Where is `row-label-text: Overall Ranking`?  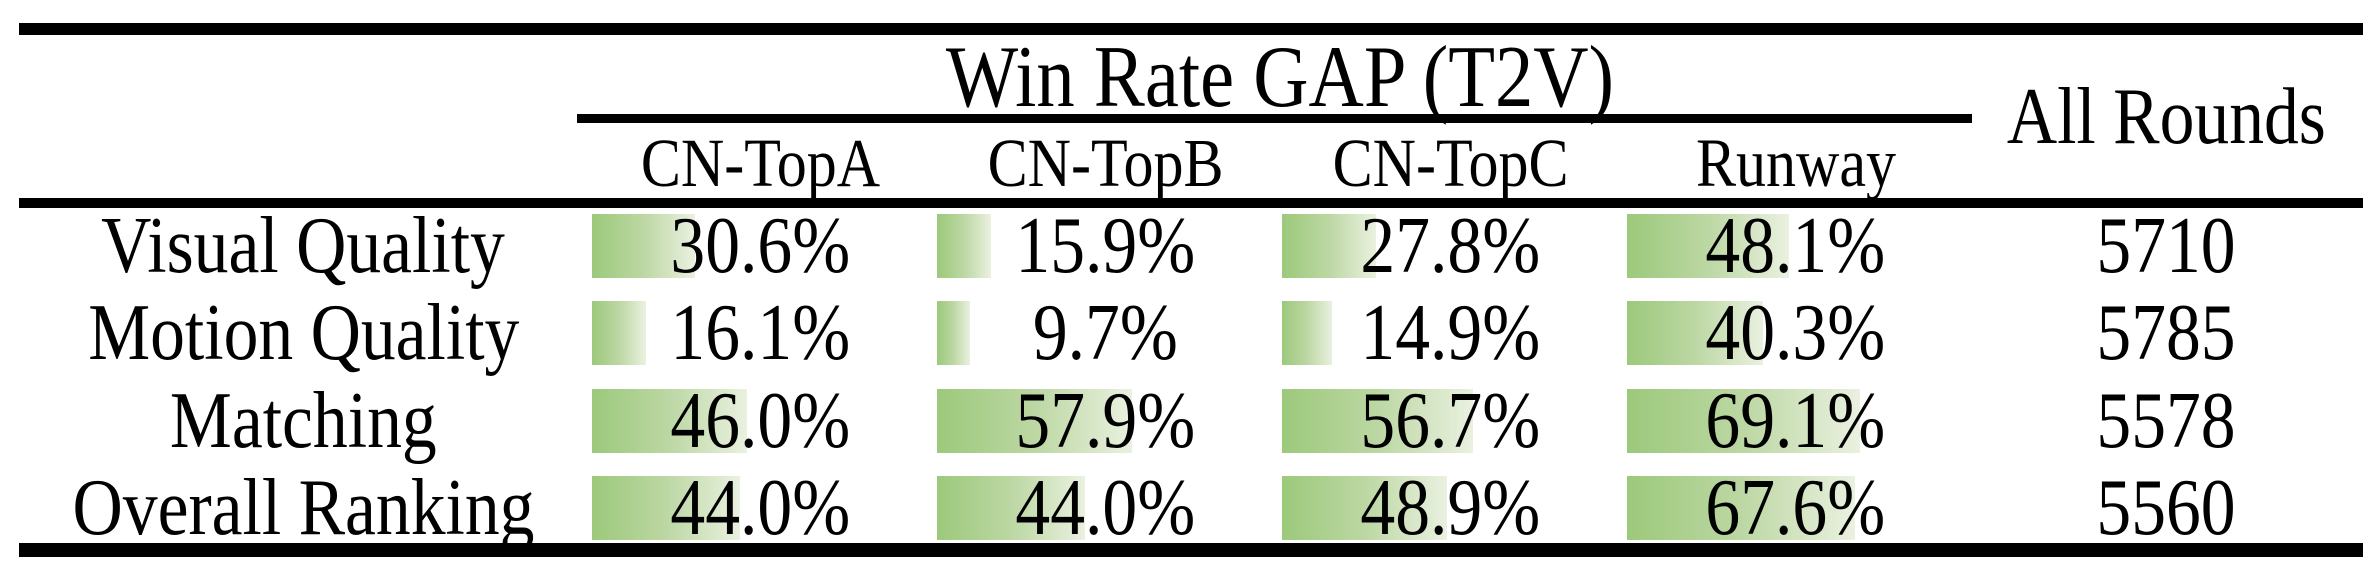
row-label-text: Overall Ranking is located at coordinates (303, 508).